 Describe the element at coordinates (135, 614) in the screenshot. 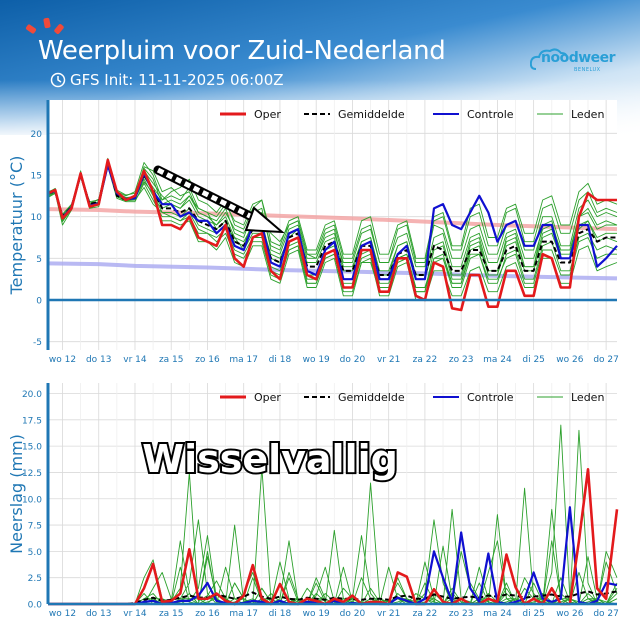

I see `precip-x-tick-label: vr 14` at that location.